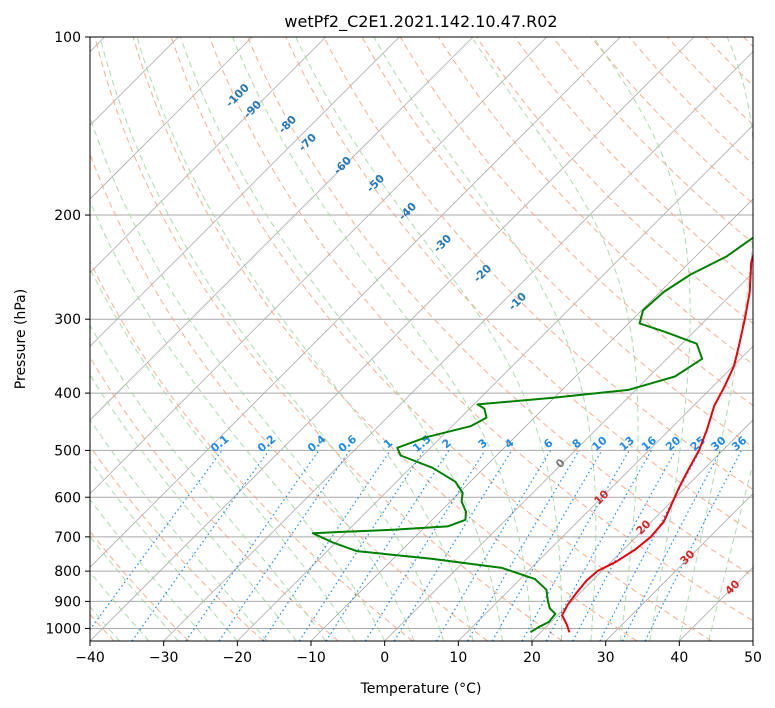  Describe the element at coordinates (342, 165) in the screenshot. I see `dry-adiabat-label: -60` at that location.